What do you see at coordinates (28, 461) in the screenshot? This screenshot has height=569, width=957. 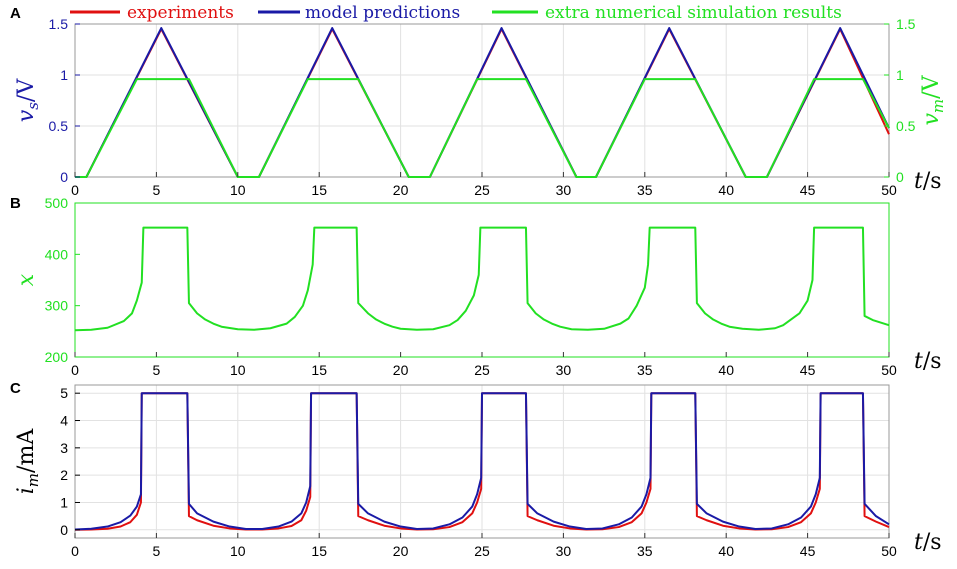 I see `y-axis-label: im/mA` at bounding box center [28, 461].